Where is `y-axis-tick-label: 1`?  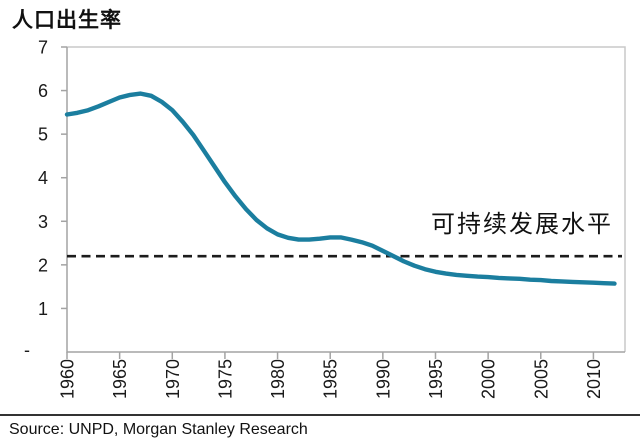
y-axis-tick-label: 1 is located at coordinates (43, 309).